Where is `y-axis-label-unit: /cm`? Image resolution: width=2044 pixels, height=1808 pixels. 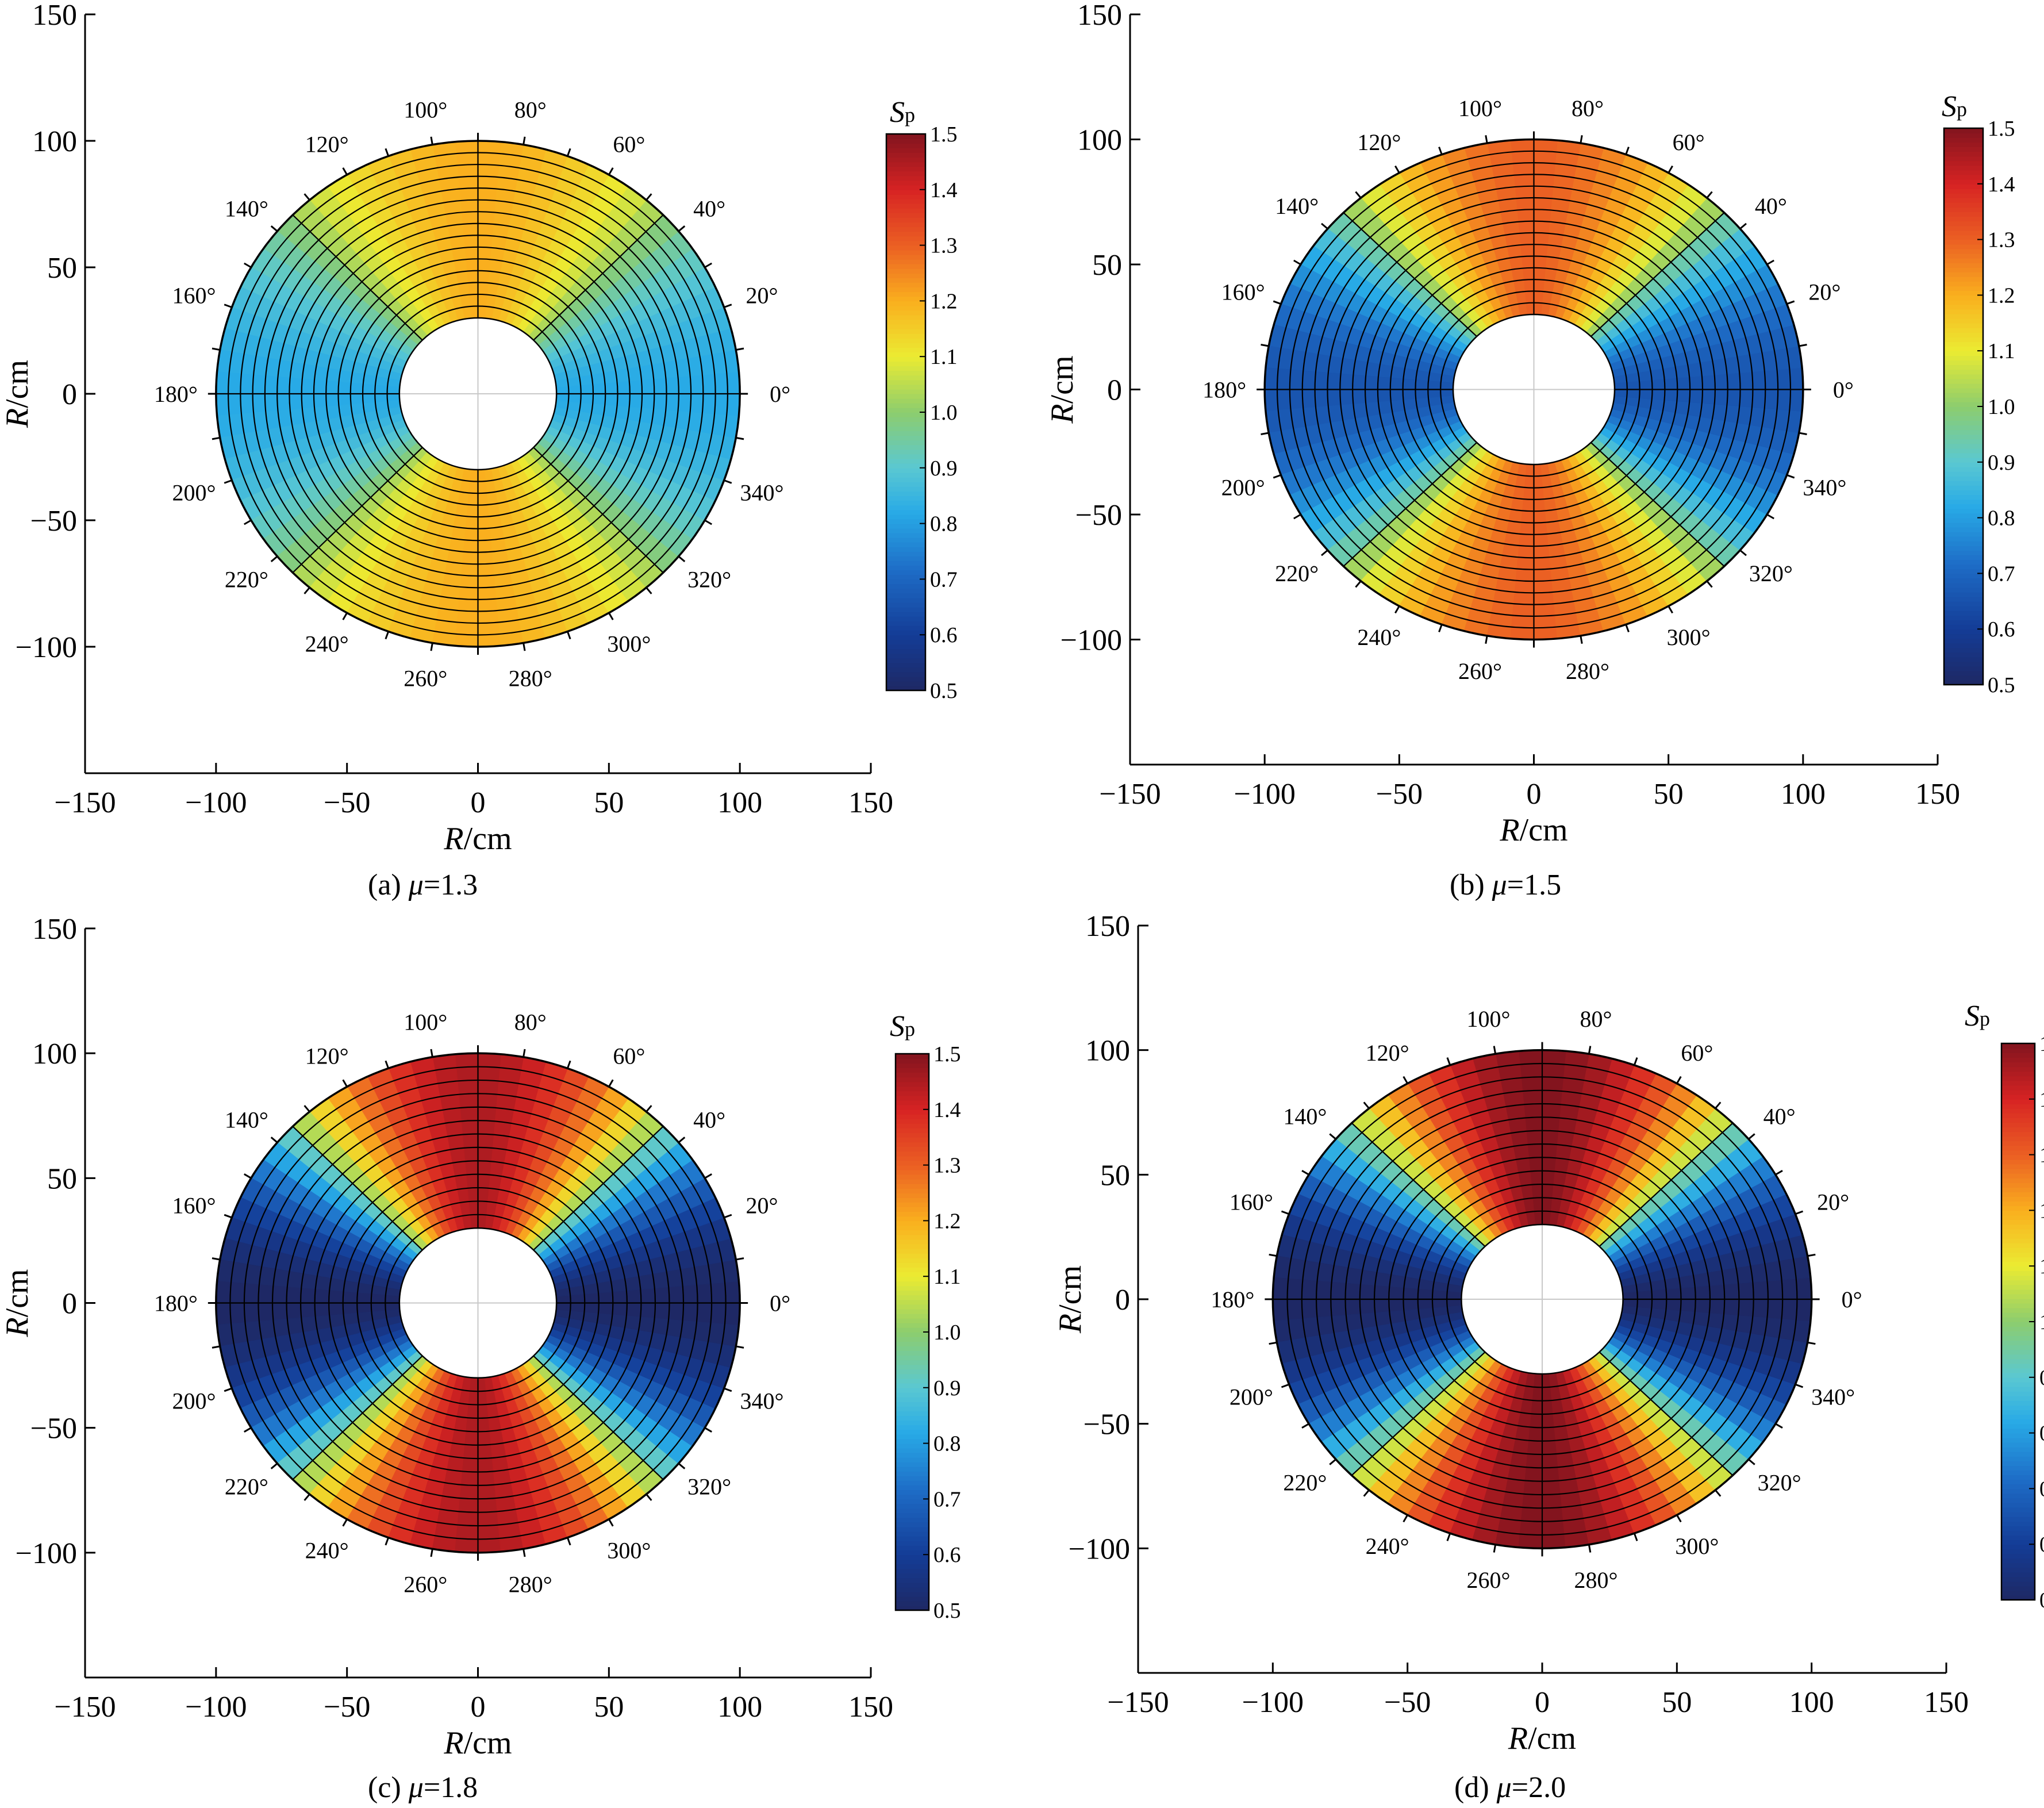 y-axis-label-unit: /cm is located at coordinates (17, 384).